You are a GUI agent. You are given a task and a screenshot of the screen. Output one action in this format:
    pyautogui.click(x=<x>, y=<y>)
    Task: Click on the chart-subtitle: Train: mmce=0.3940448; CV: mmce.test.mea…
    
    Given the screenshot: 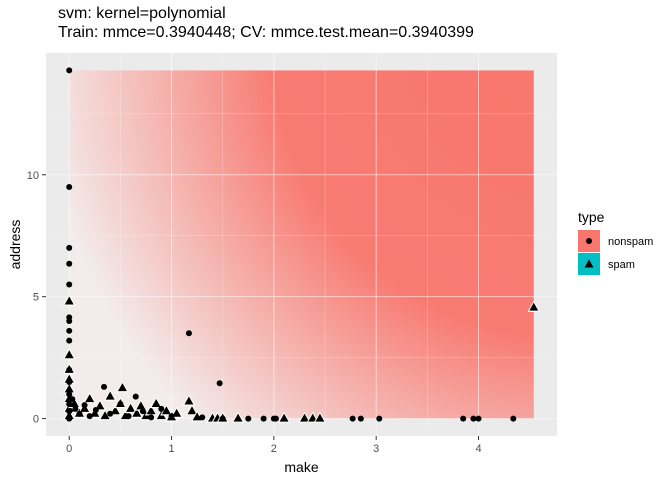 What is the action you would take?
    pyautogui.click(x=266, y=32)
    